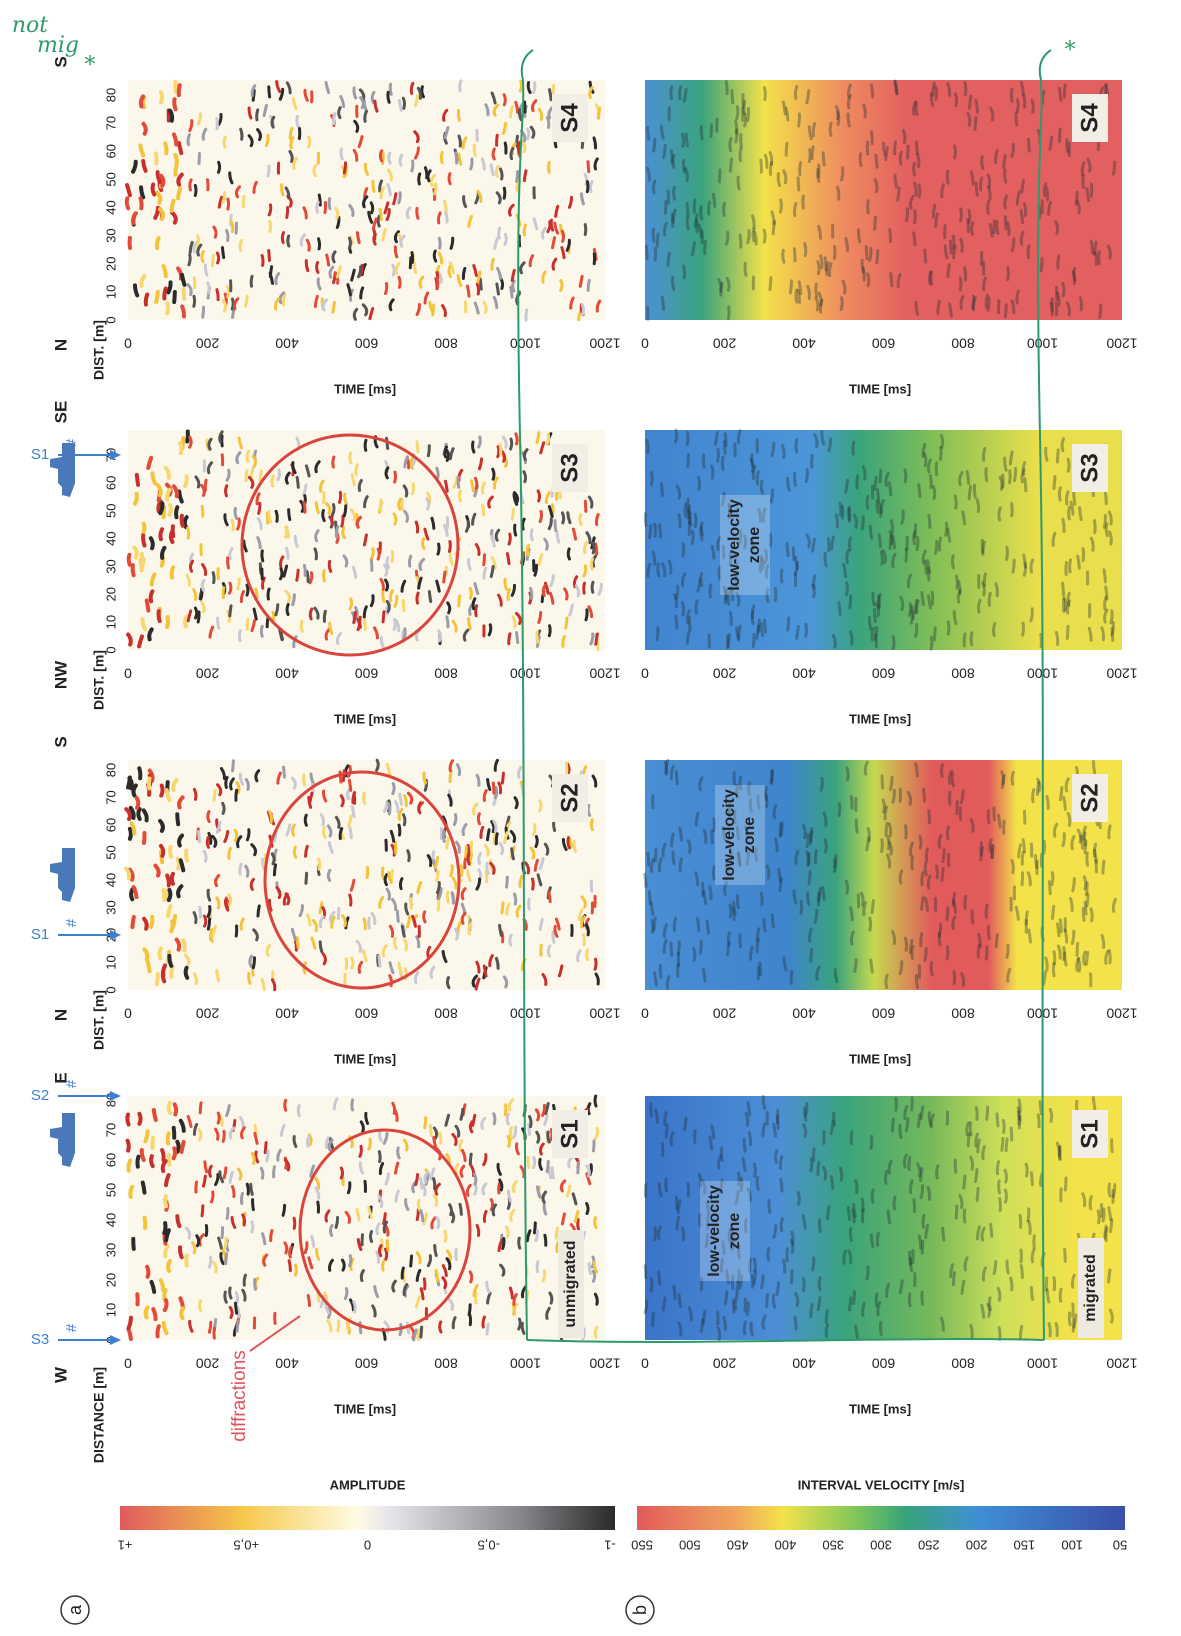 The height and width of the screenshot is (1636, 1181). Describe the element at coordinates (446, 1013) in the screenshot. I see `time-tick-label: 800` at that location.